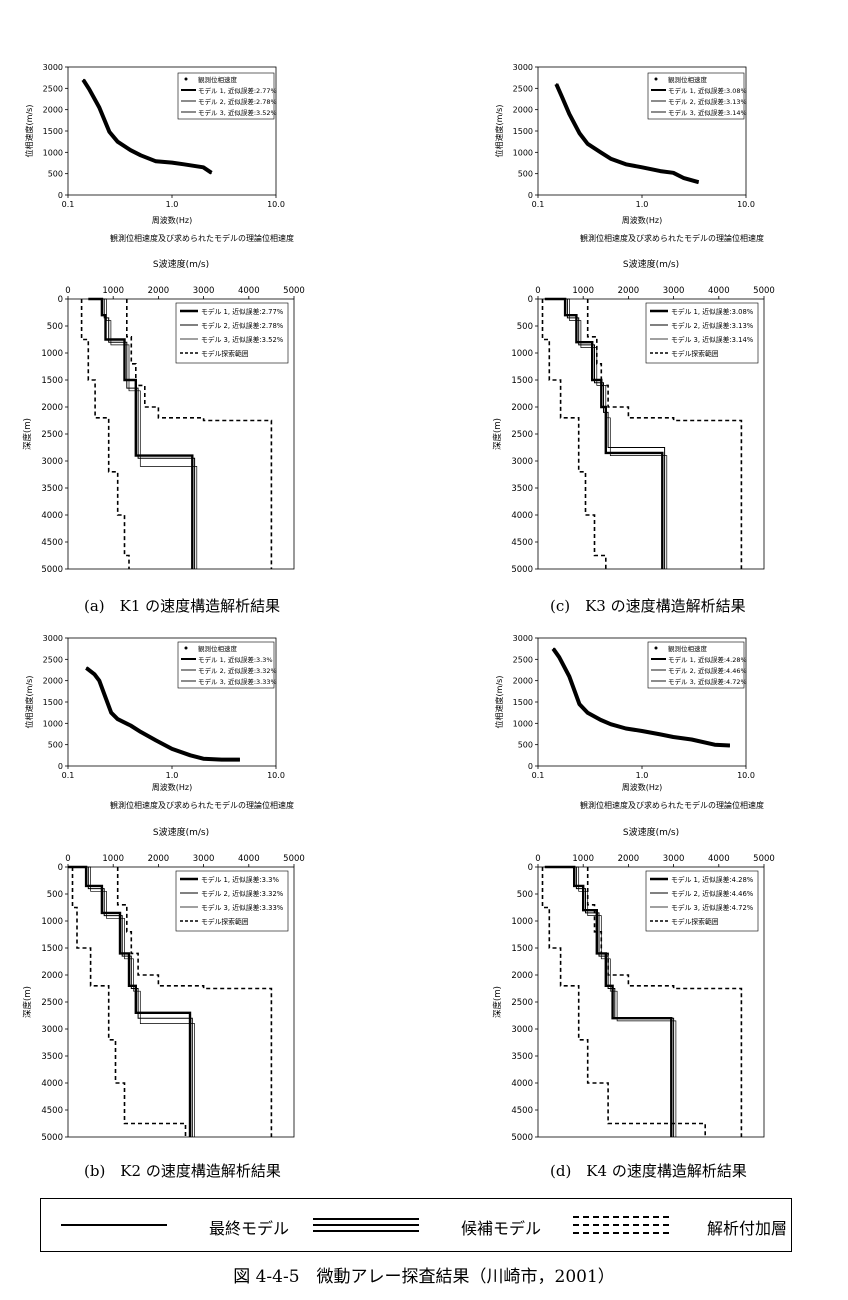  Describe the element at coordinates (707, 670) in the screenshot. I see `phase-legend-label-2: モデル 2, 近似誤差:4.46%` at that location.